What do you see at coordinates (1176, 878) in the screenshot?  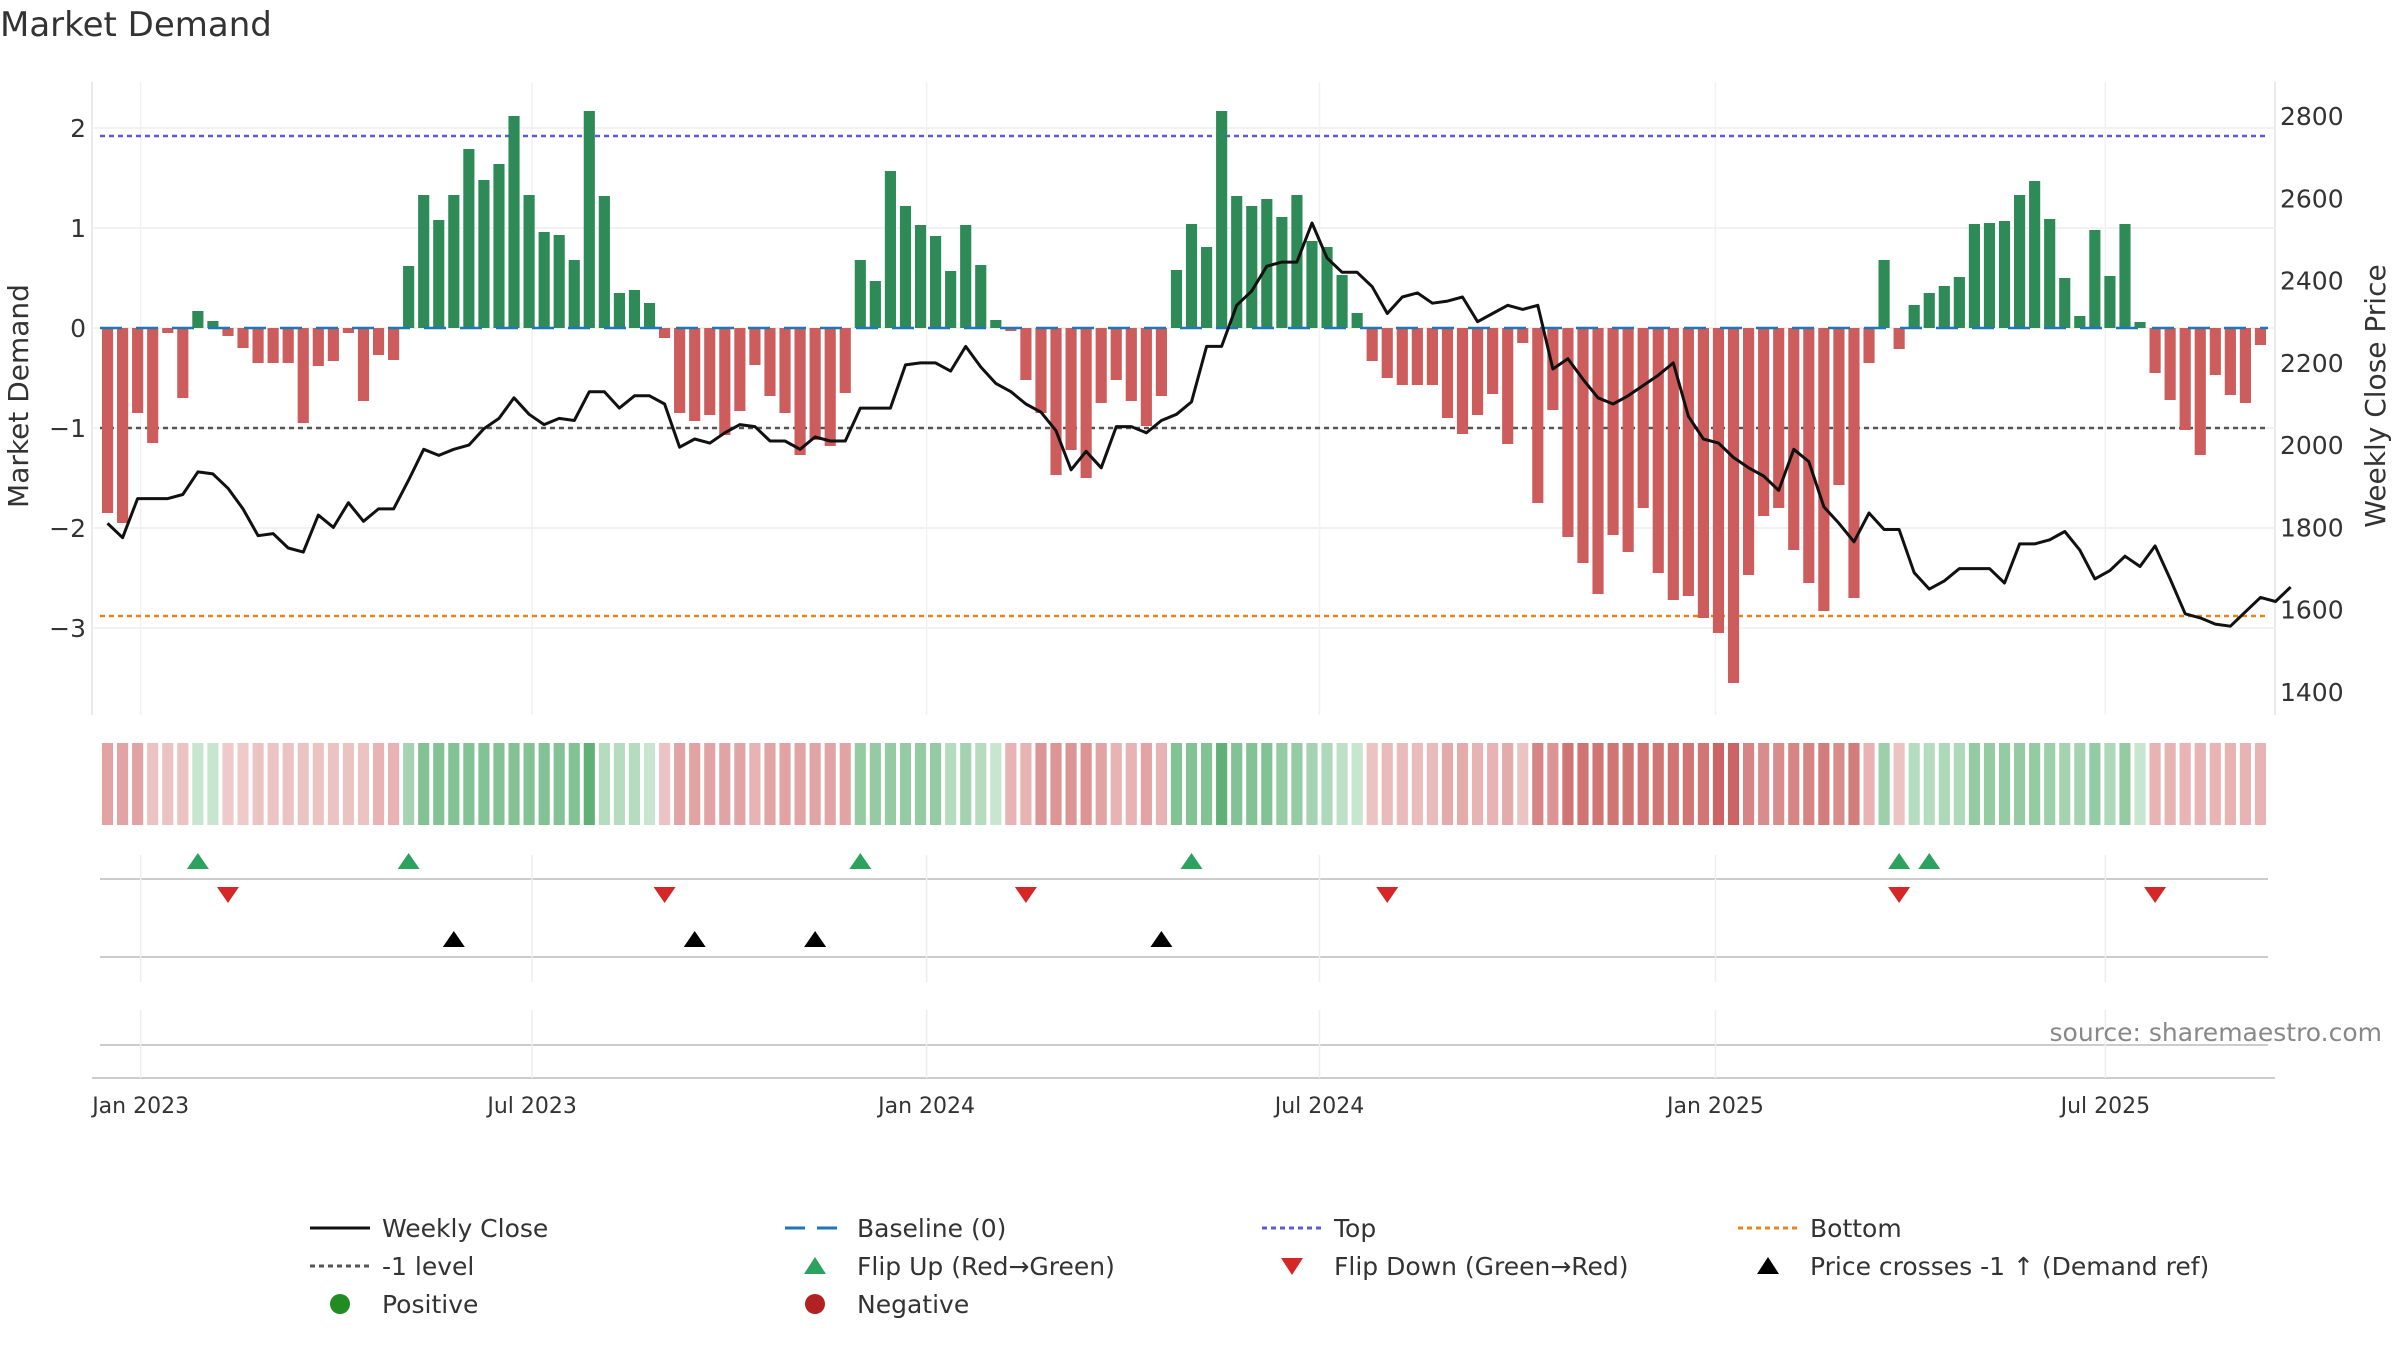 I see `flip-markers` at bounding box center [1176, 878].